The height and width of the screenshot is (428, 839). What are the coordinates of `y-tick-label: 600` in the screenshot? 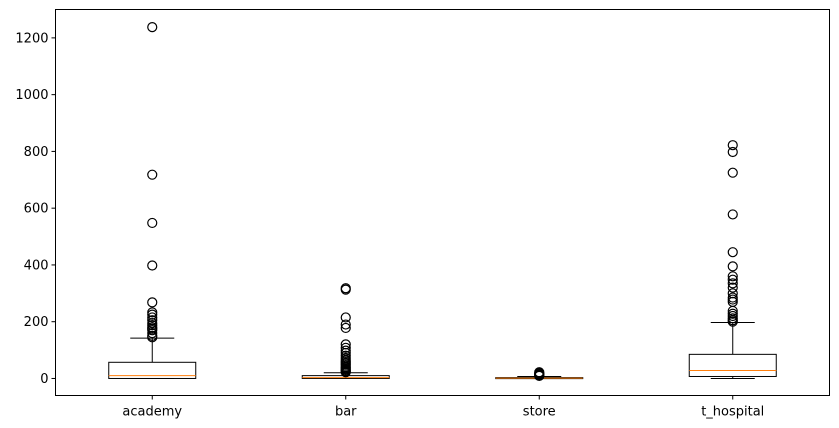 It's located at (36, 209).